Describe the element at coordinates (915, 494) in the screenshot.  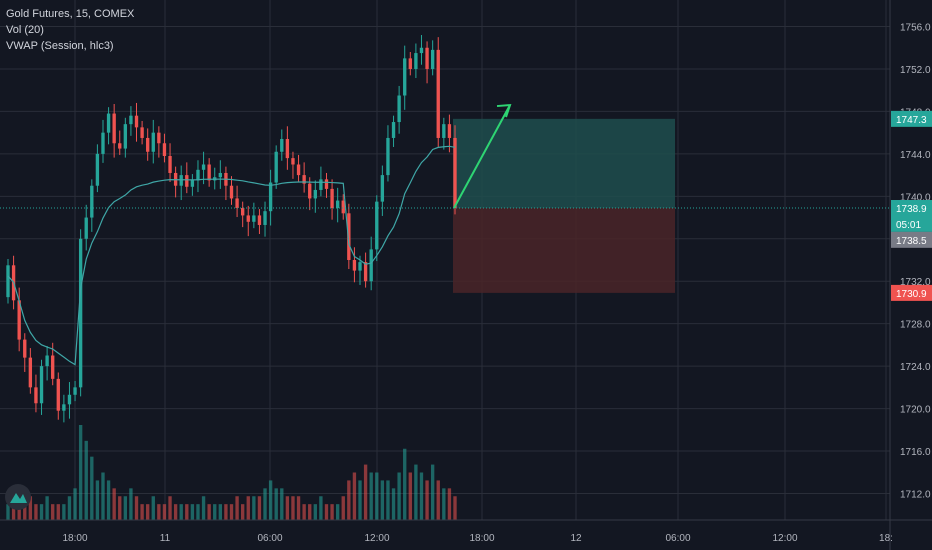
I see `y-tick-label: 1712.0` at that location.